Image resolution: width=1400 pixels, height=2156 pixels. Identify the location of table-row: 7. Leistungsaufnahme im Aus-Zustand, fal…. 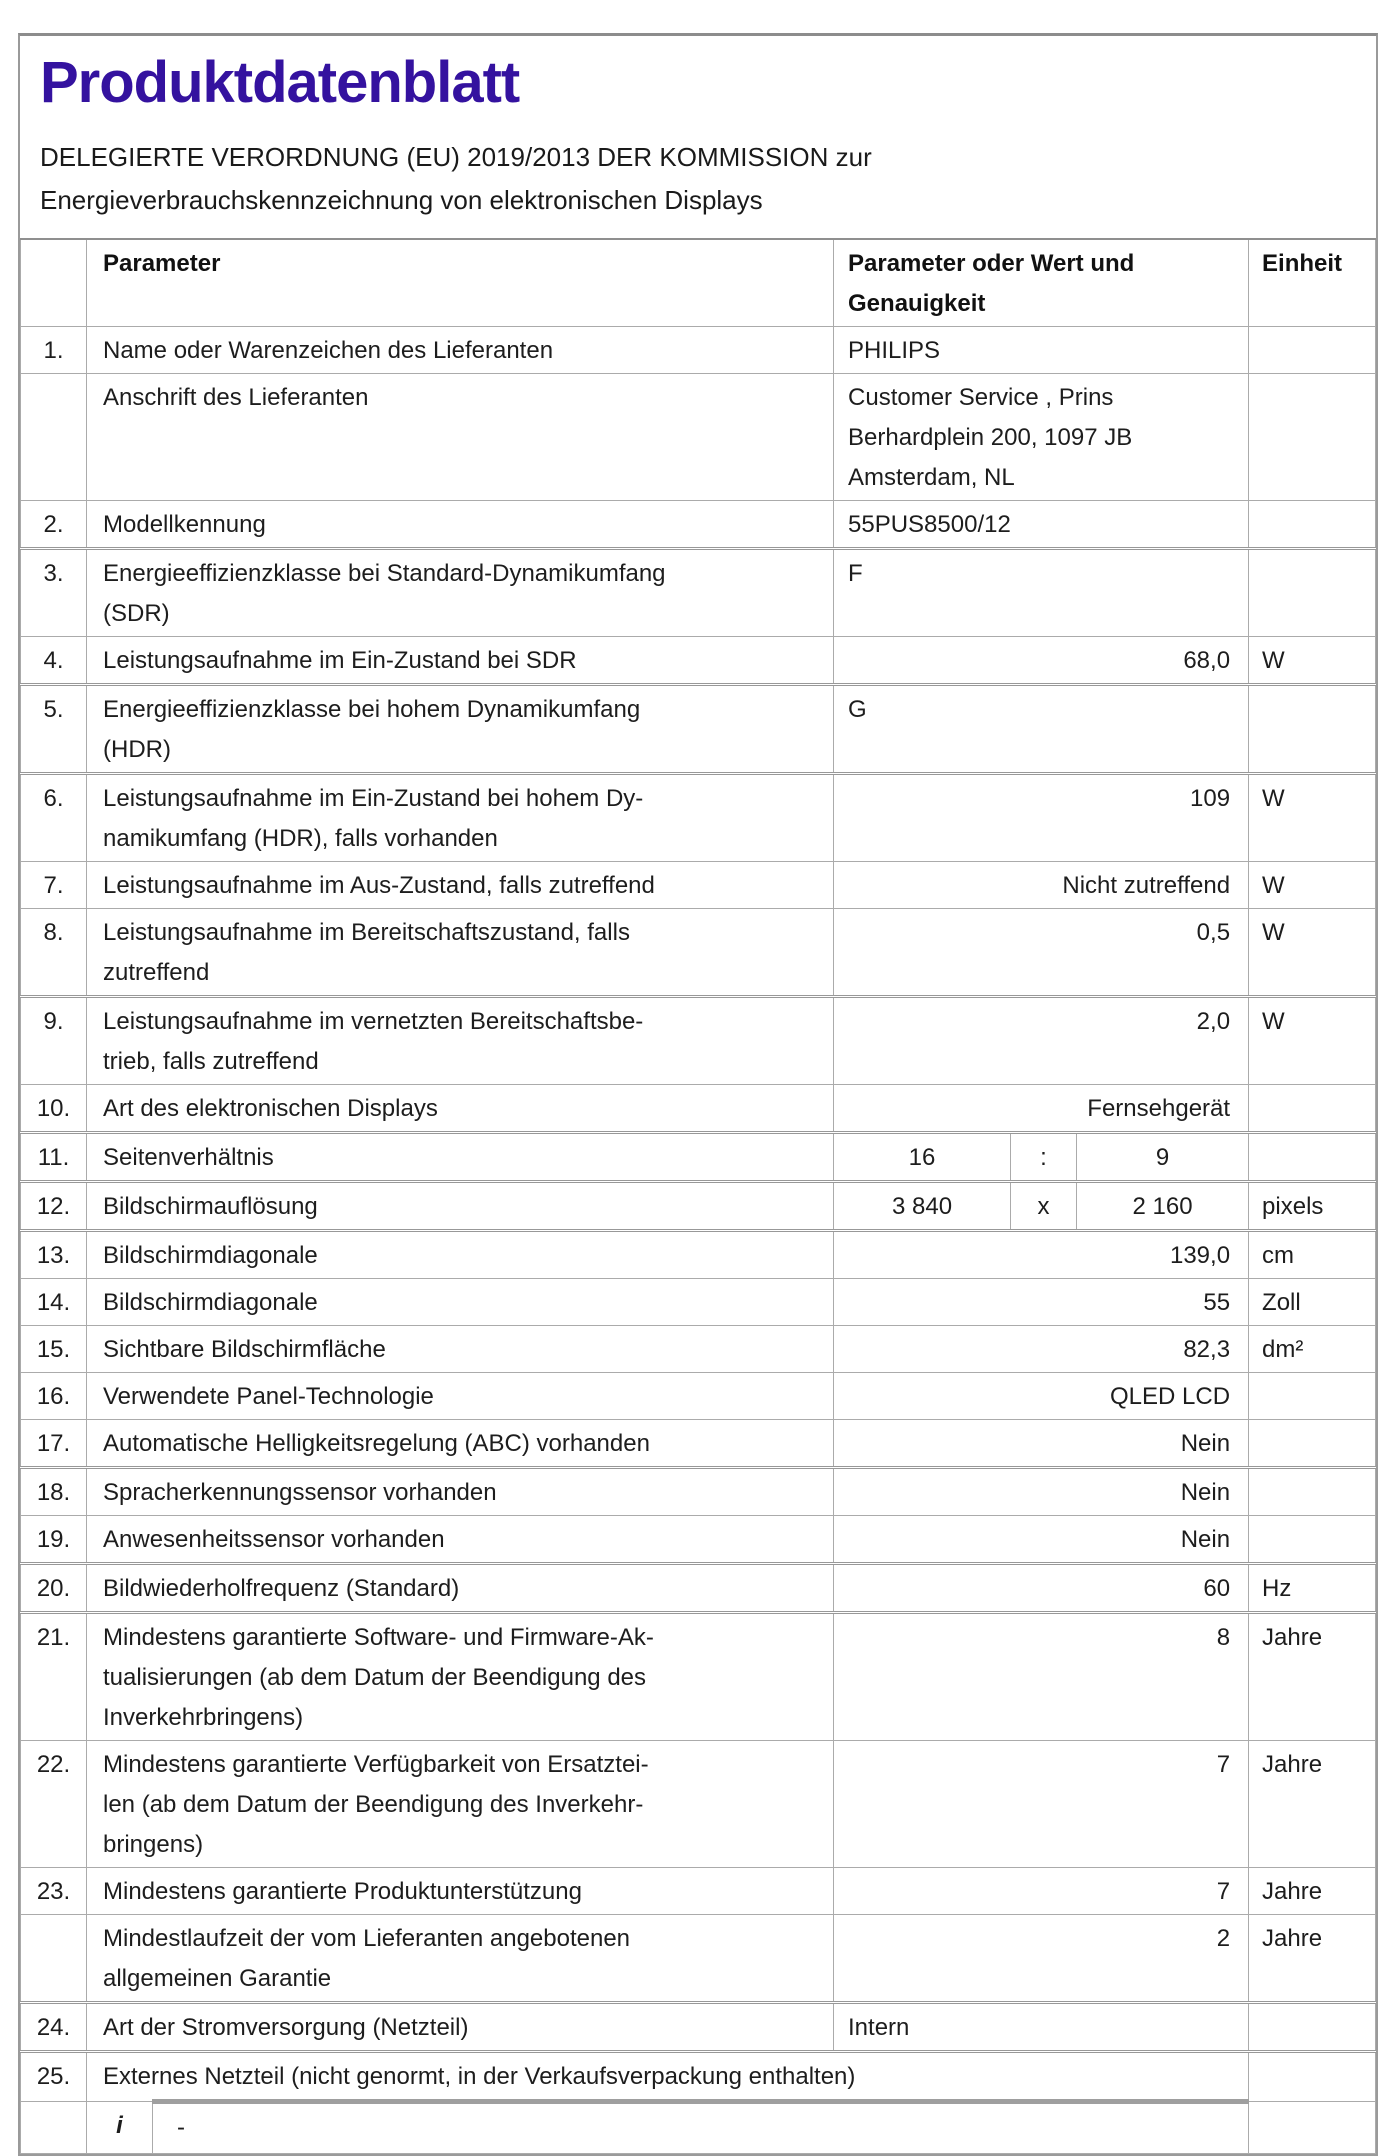
(698, 885).